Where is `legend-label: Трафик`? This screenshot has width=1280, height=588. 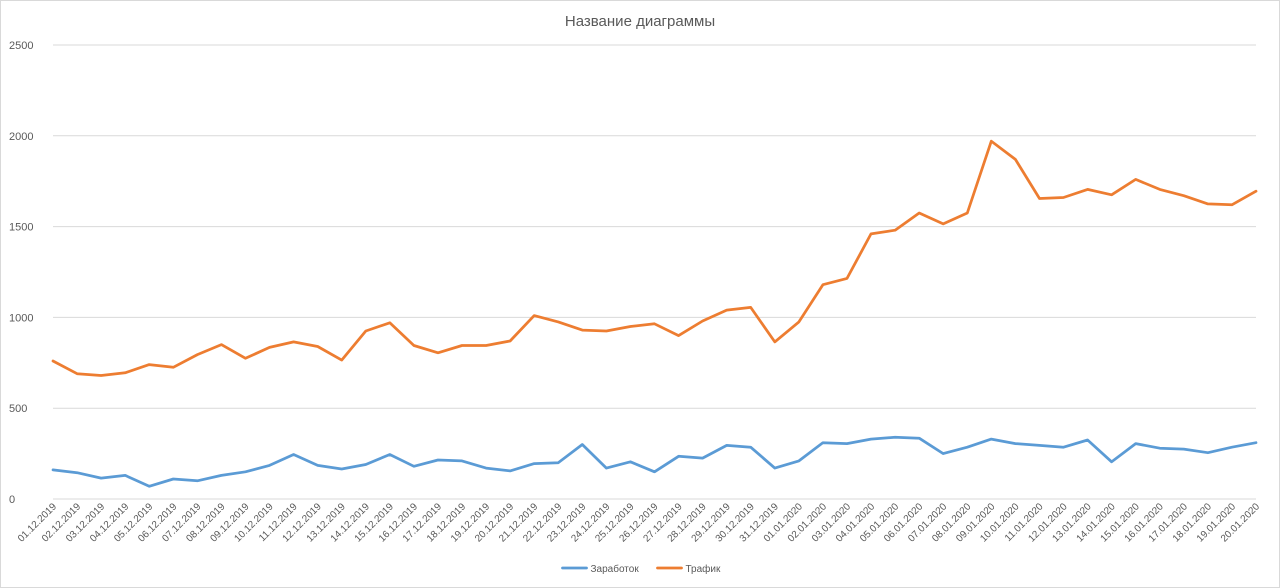
legend-label: Трафик is located at coordinates (703, 569).